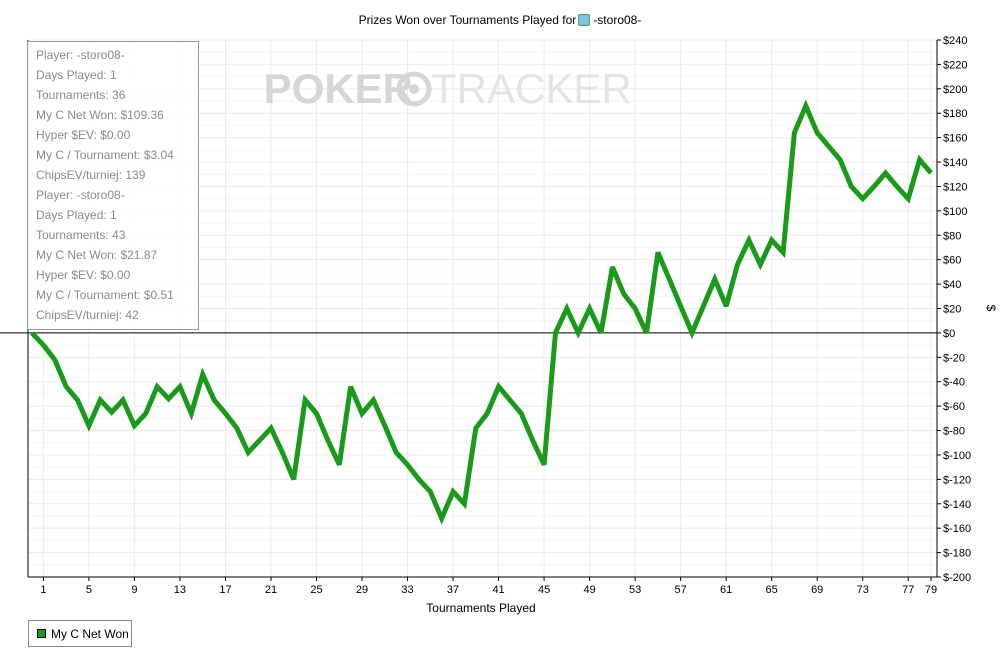  Describe the element at coordinates (954, 383) in the screenshot. I see `y-tick-label: $-40` at that location.